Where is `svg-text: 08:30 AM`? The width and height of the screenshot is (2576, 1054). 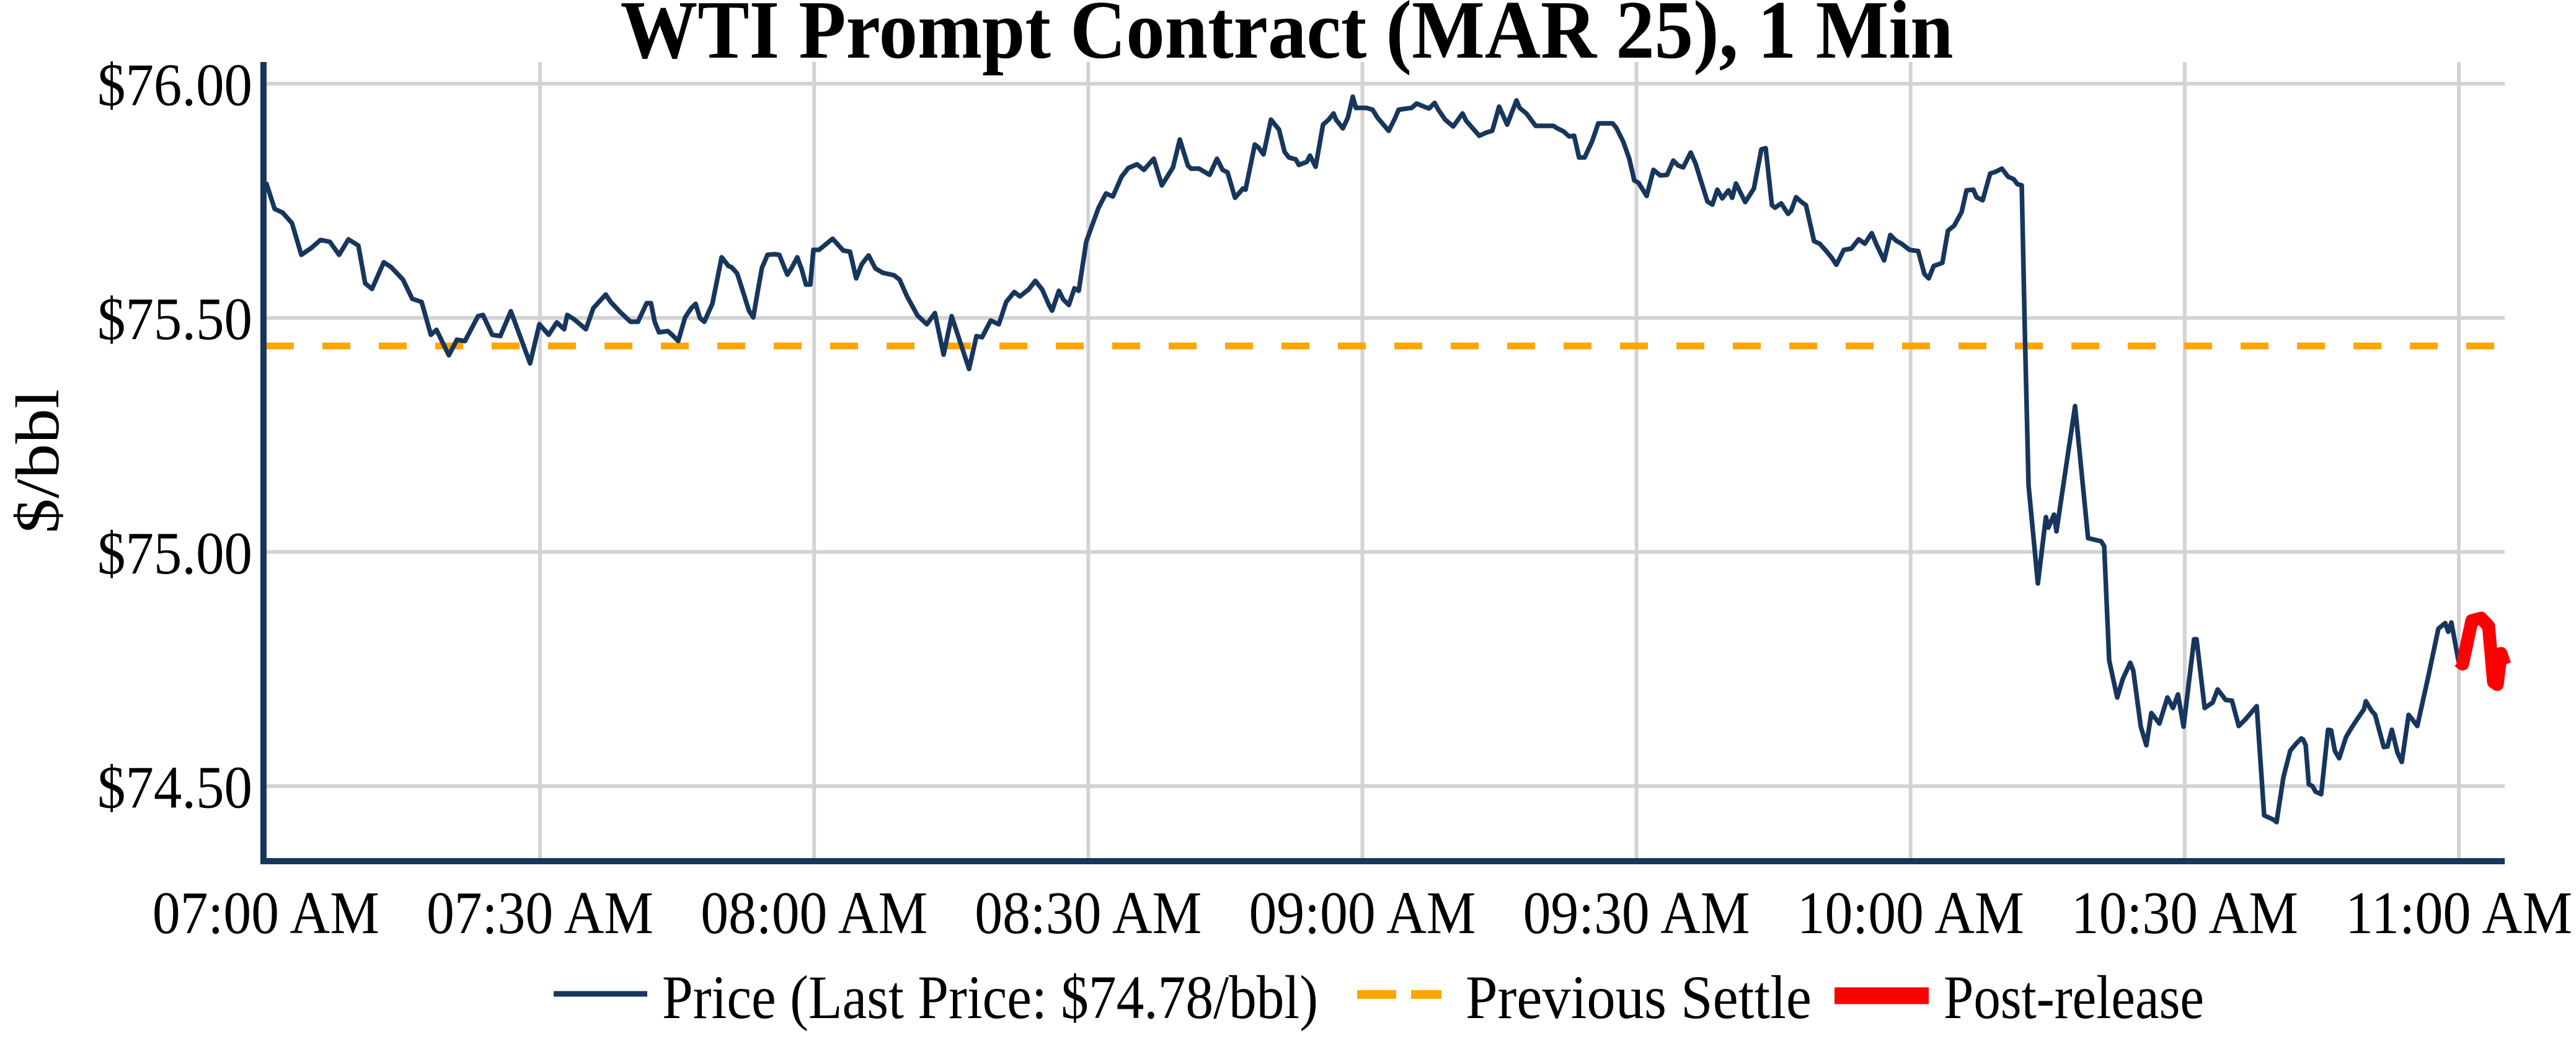
svg-text: 08:30 AM is located at coordinates (1089, 913).